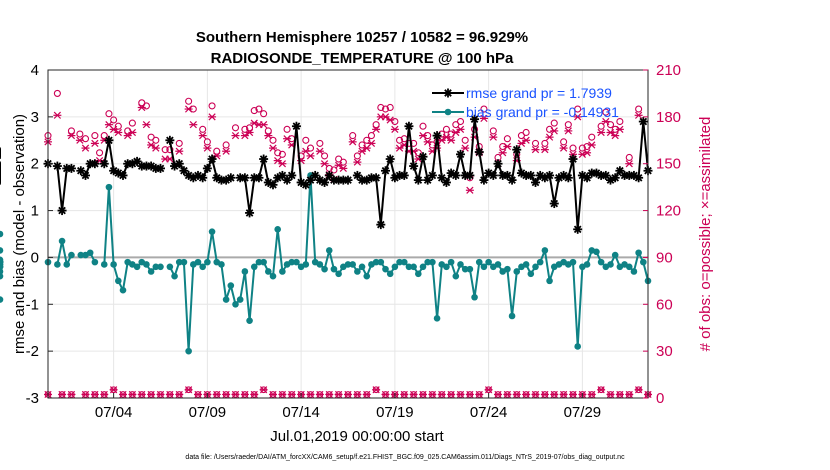  What do you see at coordinates (35, 70) in the screenshot?
I see `y-tick-label: 4` at bounding box center [35, 70].